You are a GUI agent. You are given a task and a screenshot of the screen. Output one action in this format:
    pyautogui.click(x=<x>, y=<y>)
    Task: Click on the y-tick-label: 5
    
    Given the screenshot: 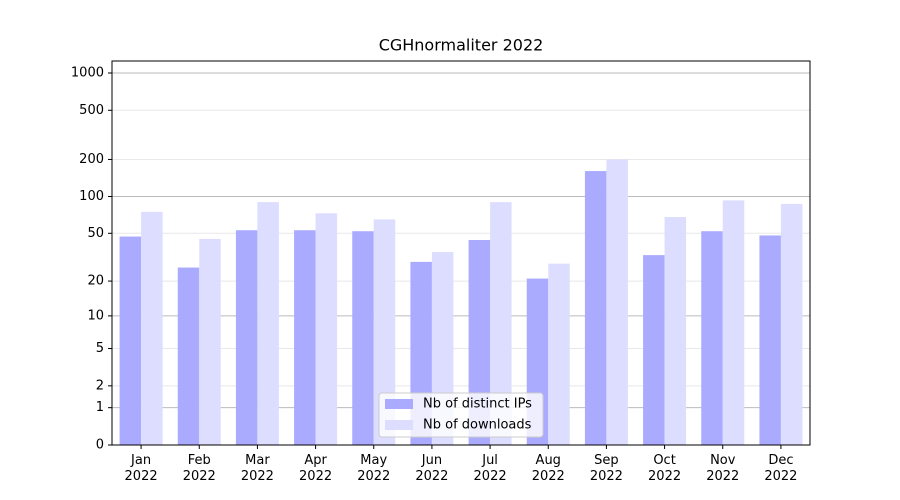 What is the action you would take?
    pyautogui.click(x=100, y=348)
    